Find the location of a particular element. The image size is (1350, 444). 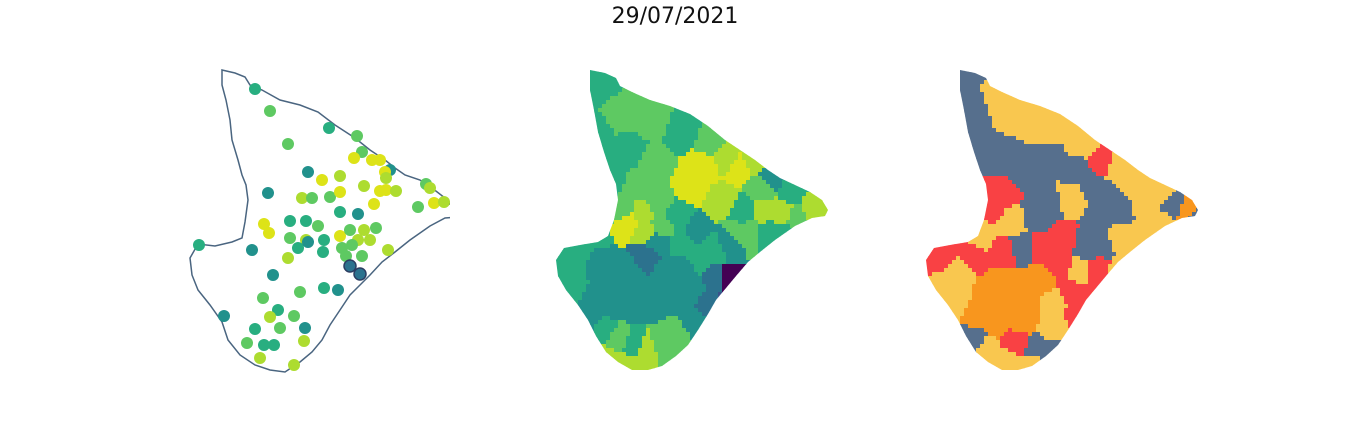

municipality-choropleth-map is located at coordinates (692, 220).